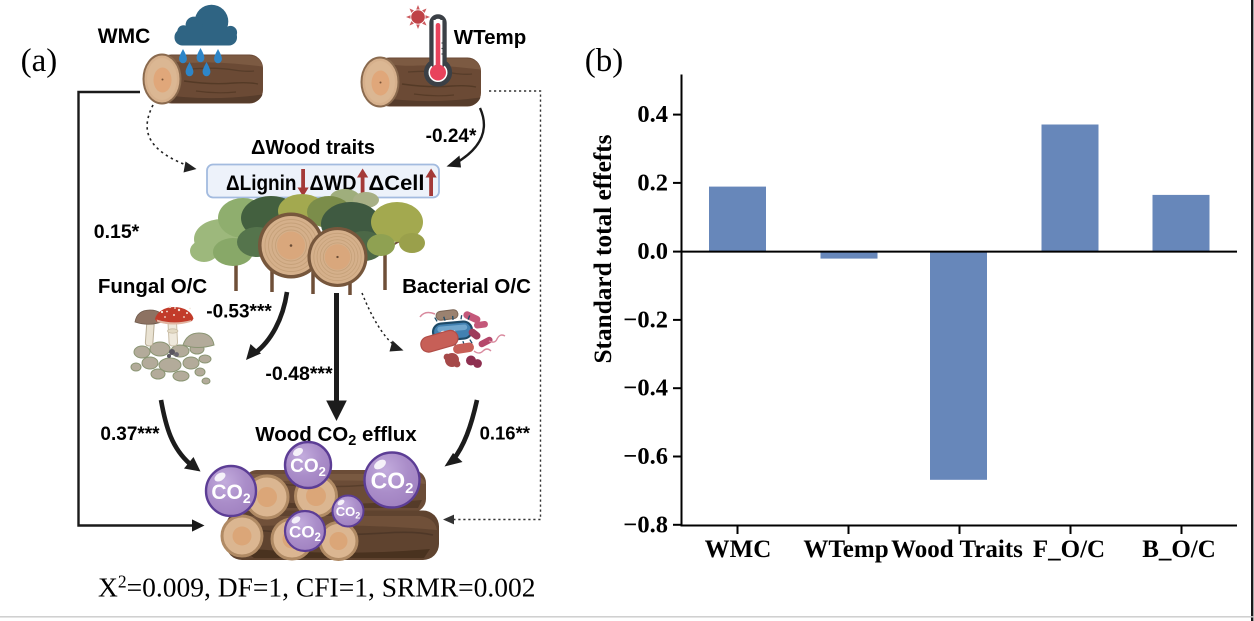 The width and height of the screenshot is (1254, 621). What do you see at coordinates (317, 587) in the screenshot?
I see `svg-text:X2=0.009, DF=1, CFI=1, SRMR=0.: X2=0.009, DF=1, CFI=1, SRMR=0.002` at bounding box center [317, 587].